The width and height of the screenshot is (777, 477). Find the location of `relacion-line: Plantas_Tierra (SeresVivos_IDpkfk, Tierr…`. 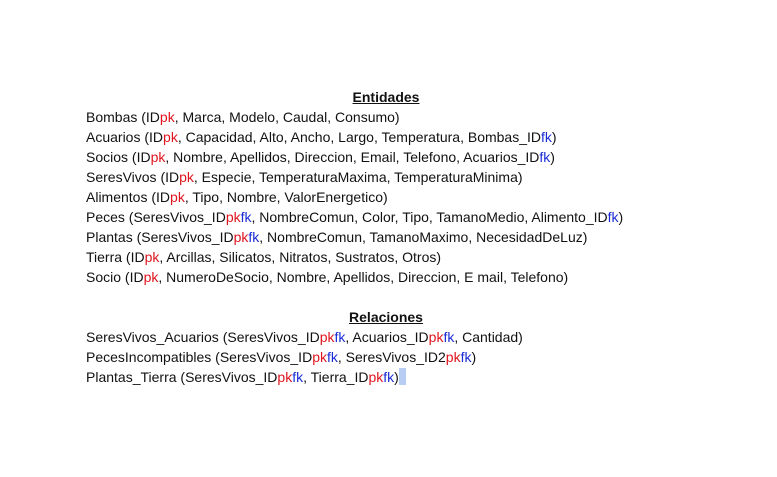

relacion-line: Plantas_Tierra (SeresVivos_IDpkfk, Tierr… is located at coordinates (386, 377).